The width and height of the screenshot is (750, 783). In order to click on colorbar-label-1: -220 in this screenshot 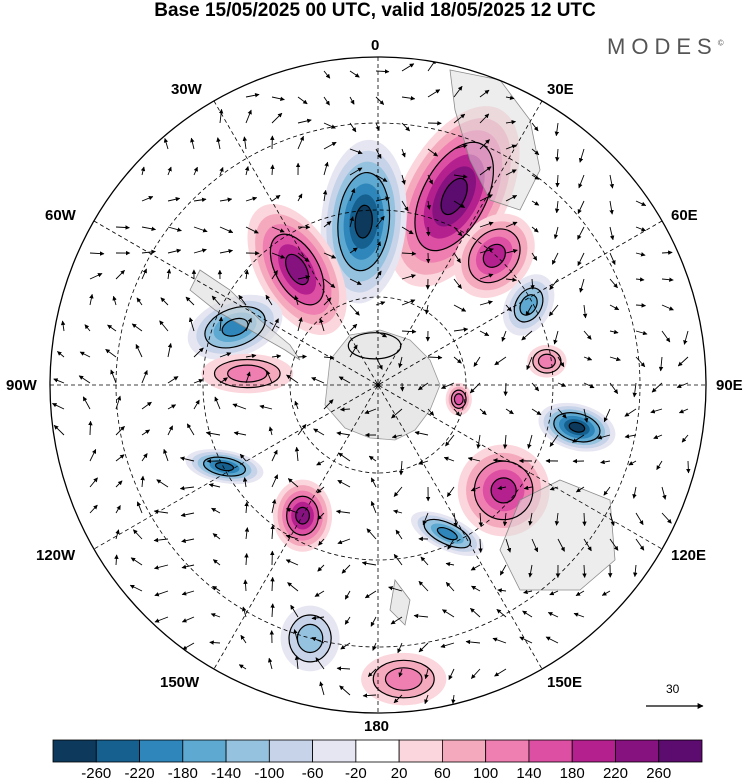, I will do `click(139, 773)`.